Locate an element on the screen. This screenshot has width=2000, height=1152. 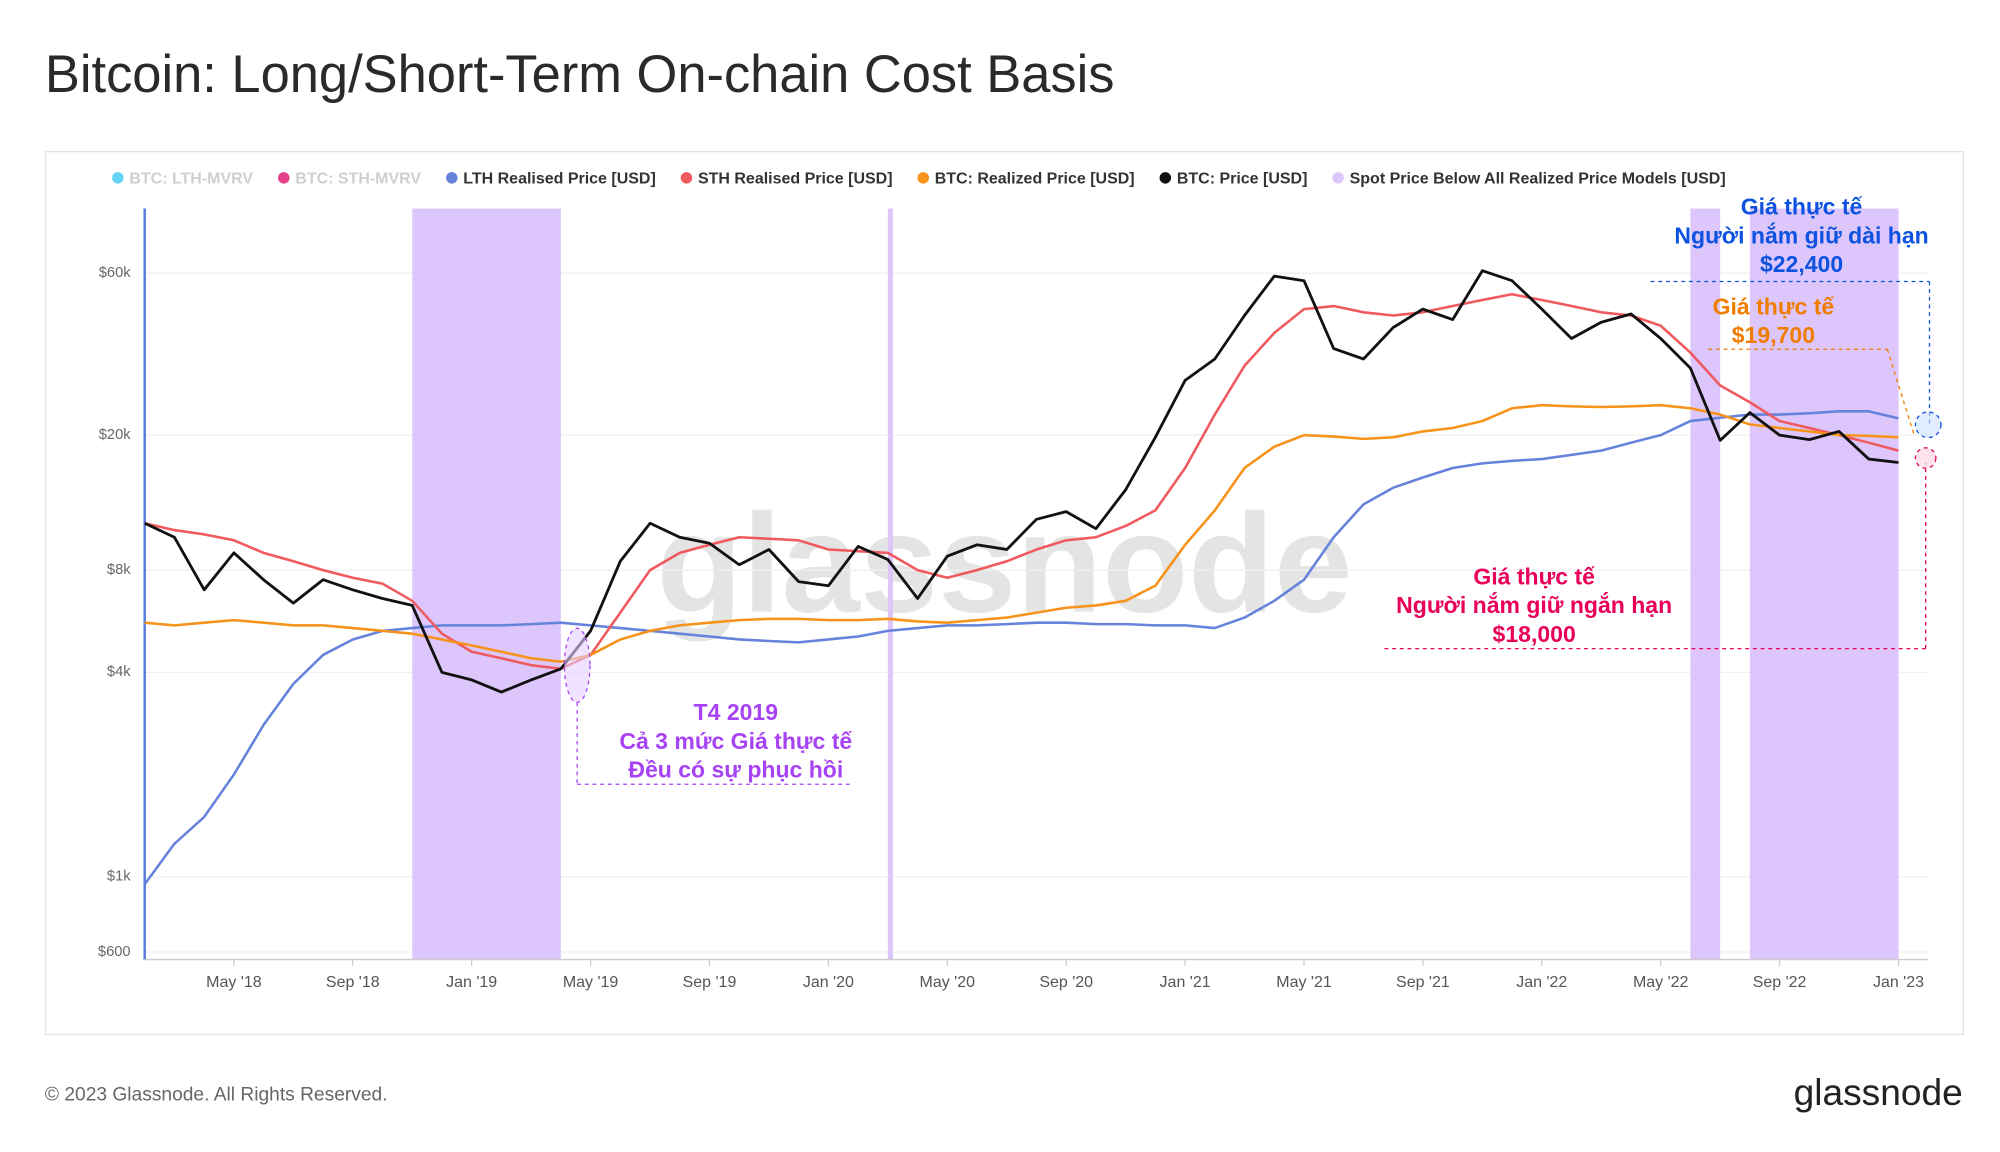
legend-label: BTC: LTH-MVRV is located at coordinates (191, 178).